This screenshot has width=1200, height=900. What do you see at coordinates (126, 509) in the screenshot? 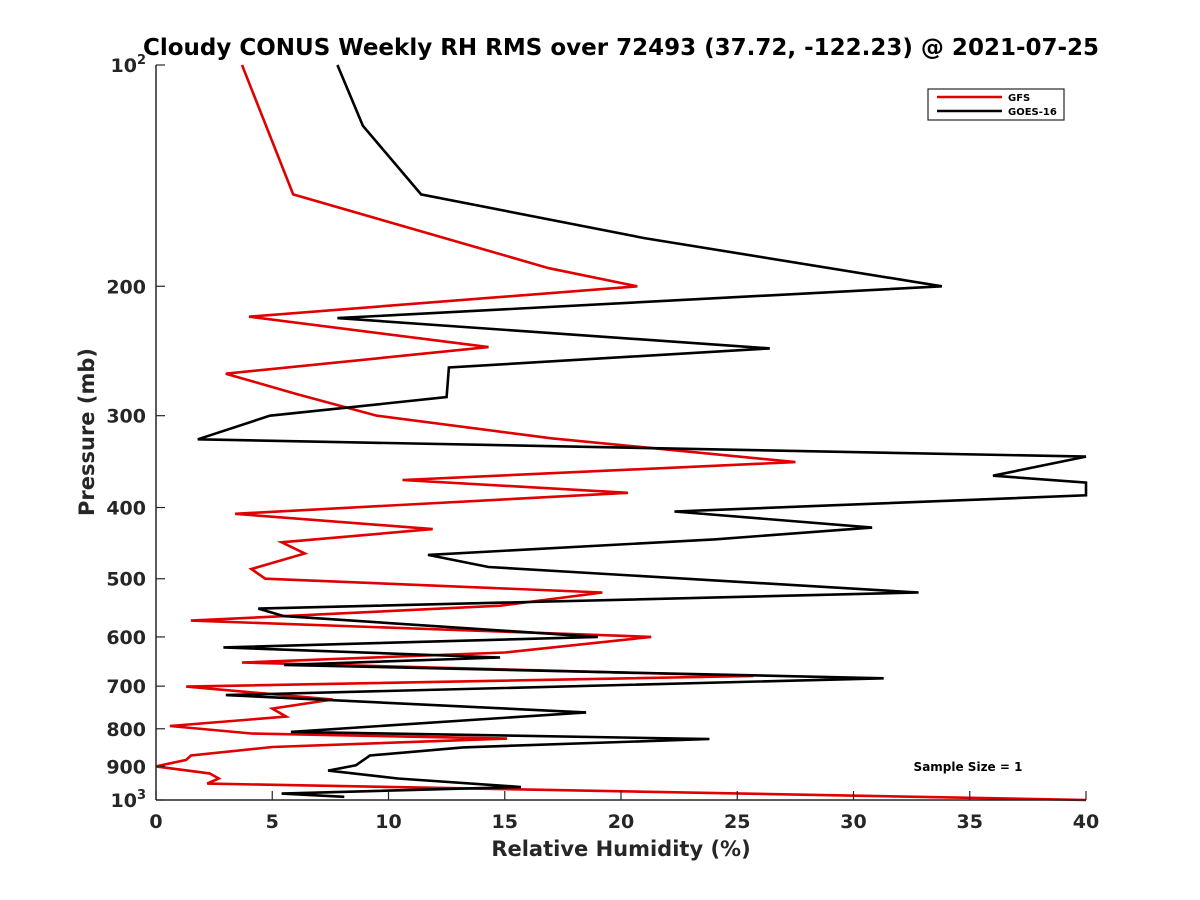
I see `y-tick-label: 400` at bounding box center [126, 509].